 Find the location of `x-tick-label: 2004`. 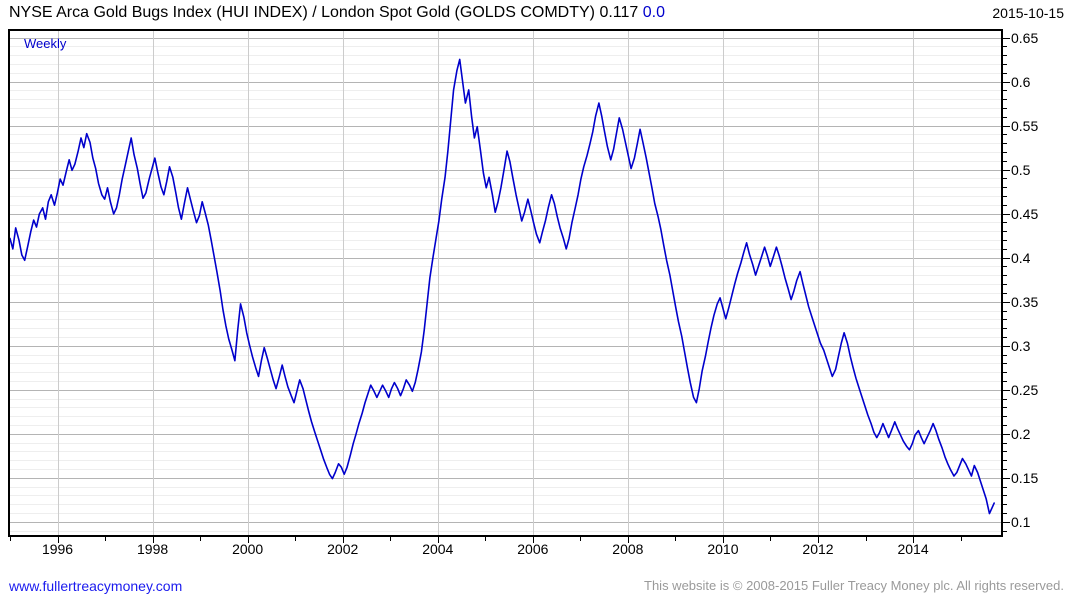

x-tick-label: 2004 is located at coordinates (438, 549).